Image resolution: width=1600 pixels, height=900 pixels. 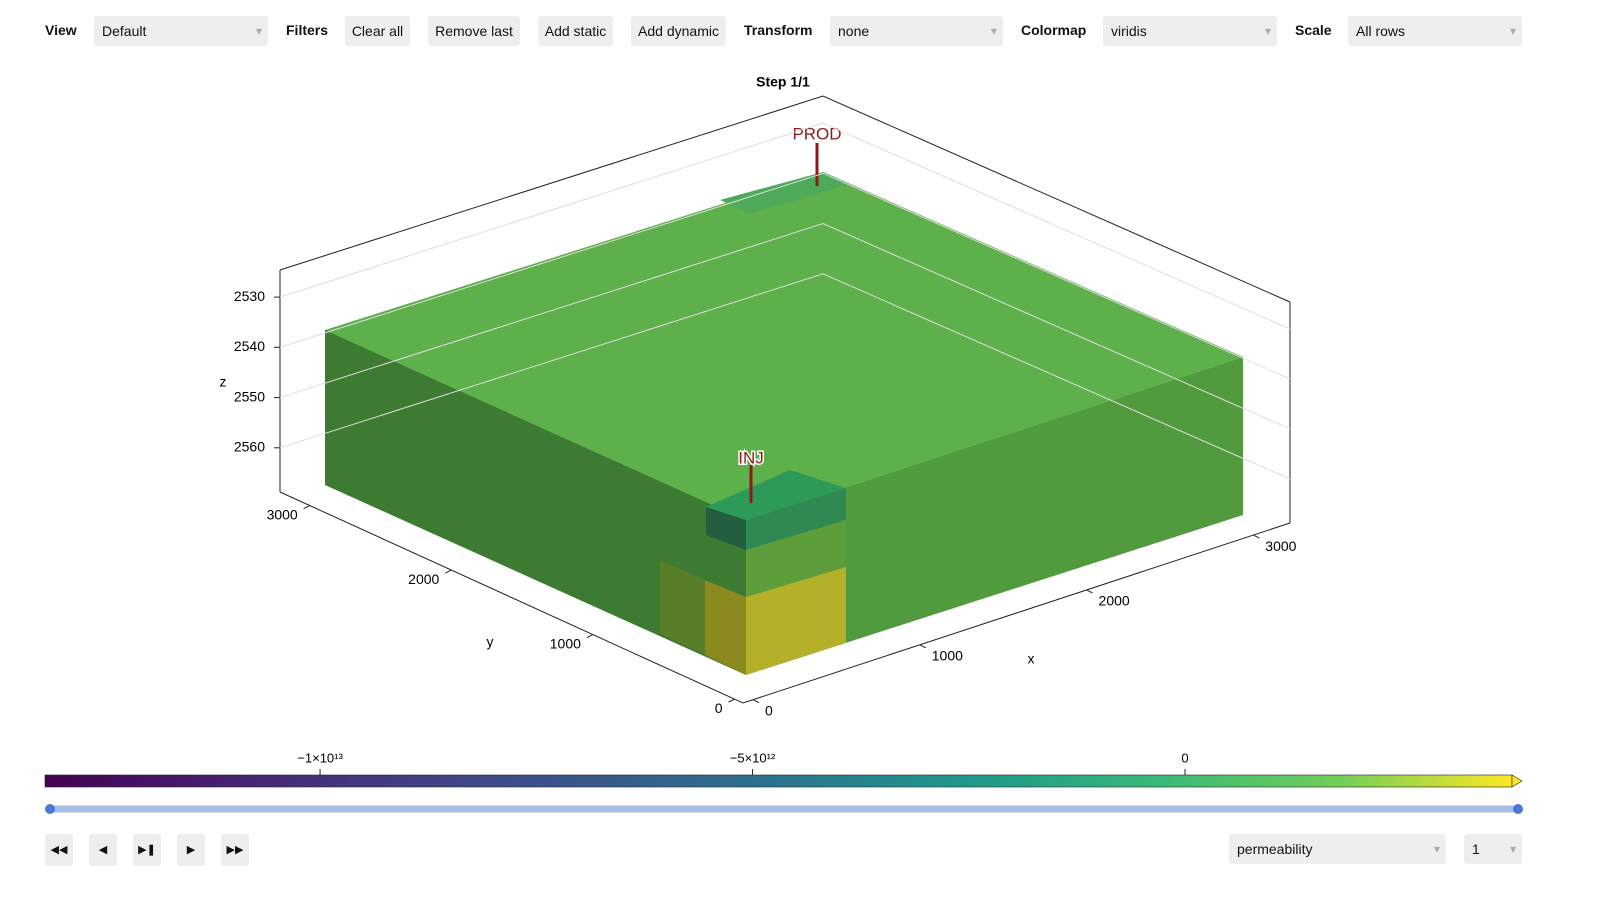 I want to click on view-select: Default, so click(x=181, y=31).